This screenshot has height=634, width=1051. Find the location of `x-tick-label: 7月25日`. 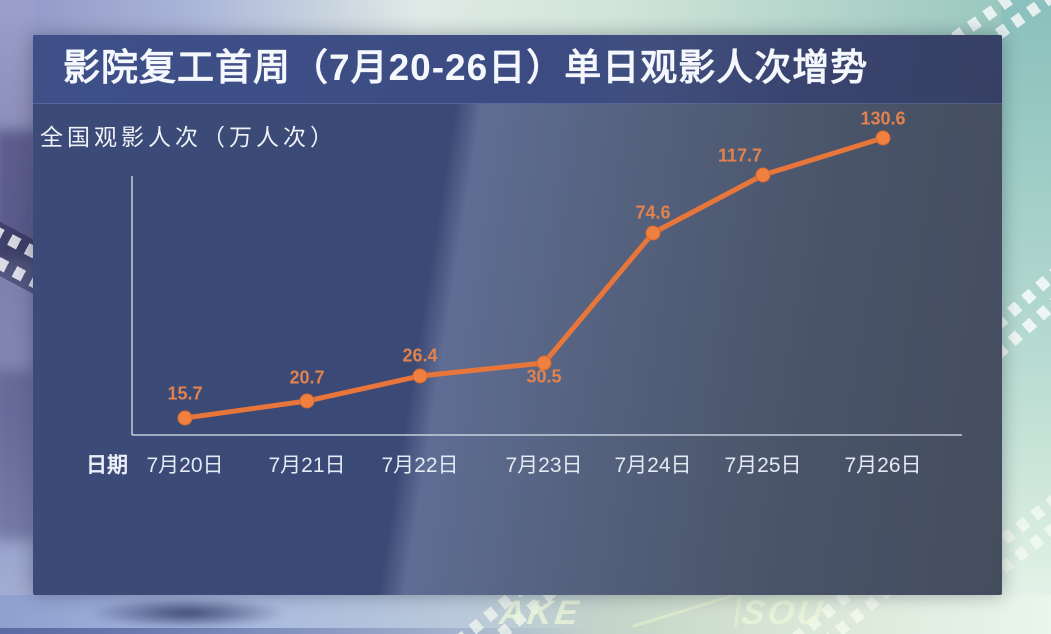

x-tick-label: 7月25日 is located at coordinates (763, 465).